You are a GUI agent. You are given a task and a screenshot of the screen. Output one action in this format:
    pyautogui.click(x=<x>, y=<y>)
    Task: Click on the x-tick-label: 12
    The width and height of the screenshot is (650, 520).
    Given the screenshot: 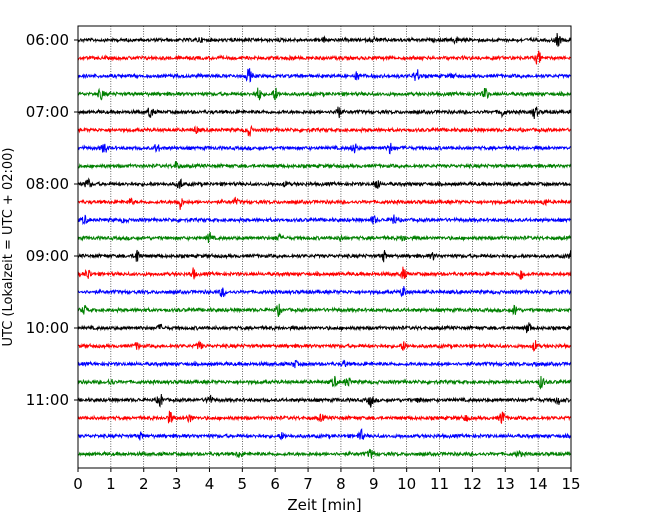 What is the action you would take?
    pyautogui.click(x=472, y=484)
    